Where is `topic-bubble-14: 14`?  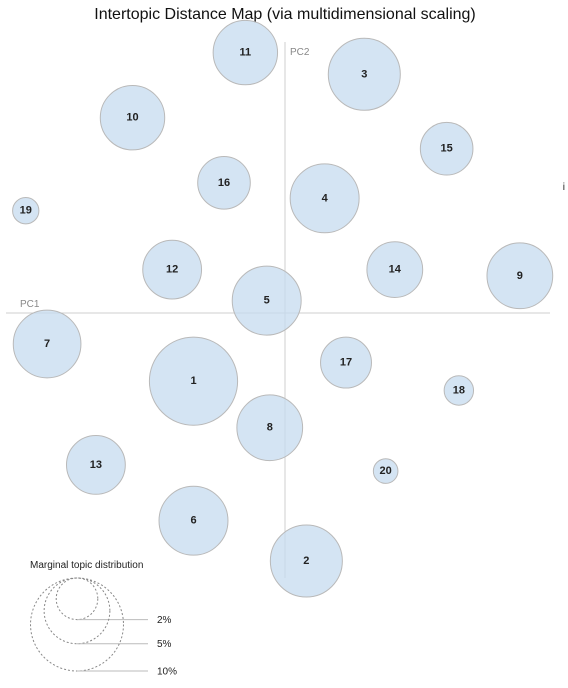
topic-bubble-14: 14 is located at coordinates (395, 269).